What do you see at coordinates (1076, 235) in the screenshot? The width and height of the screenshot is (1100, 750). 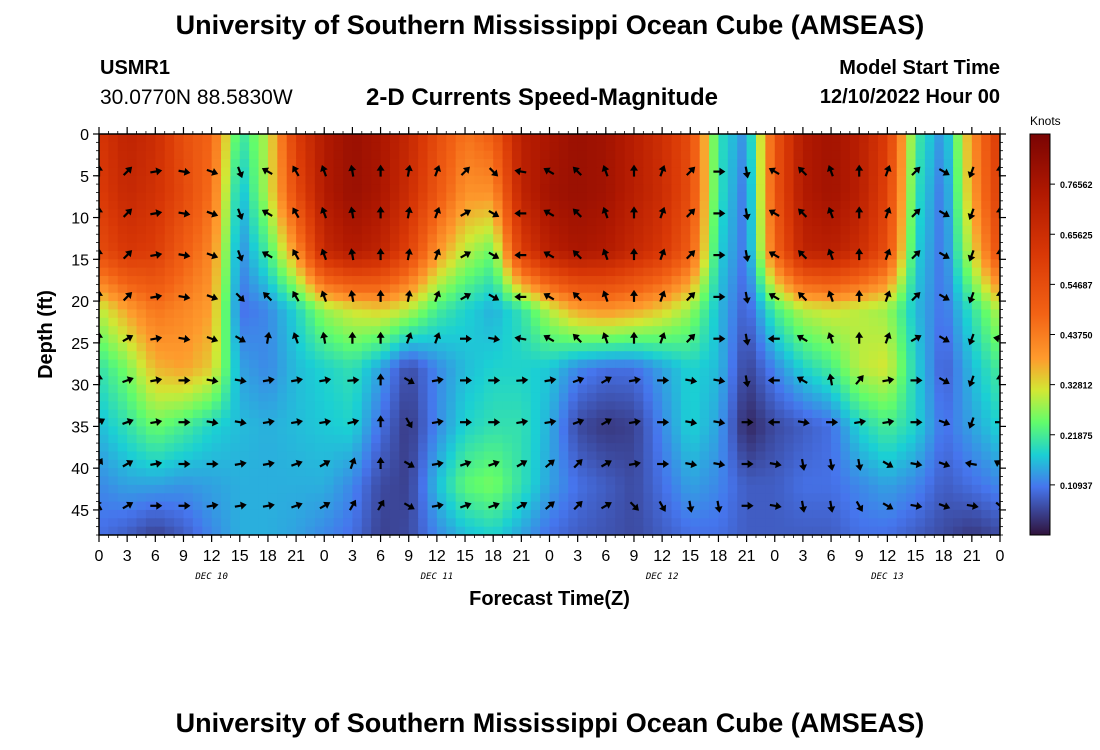 I see `colorbar-tick-label: 0.65625` at bounding box center [1076, 235].